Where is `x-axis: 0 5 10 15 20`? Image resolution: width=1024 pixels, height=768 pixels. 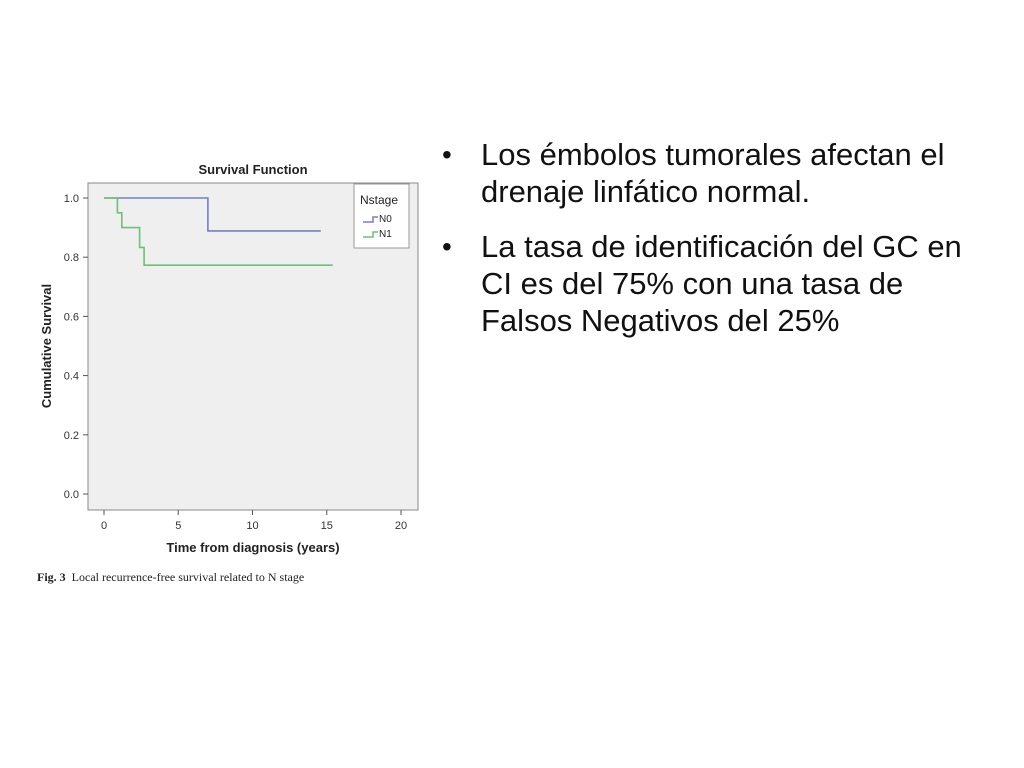
x-axis: 0 5 10 15 20 is located at coordinates (254, 521).